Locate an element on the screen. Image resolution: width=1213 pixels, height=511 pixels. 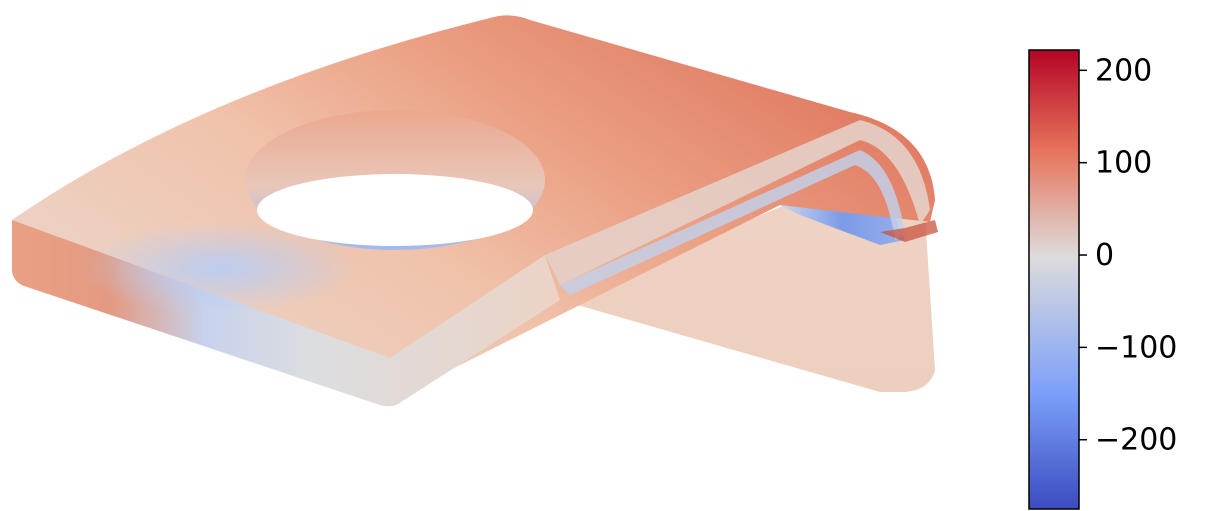
colorbar-ticks: 200 100 0 −100 −200 is located at coordinates (1128, 255).